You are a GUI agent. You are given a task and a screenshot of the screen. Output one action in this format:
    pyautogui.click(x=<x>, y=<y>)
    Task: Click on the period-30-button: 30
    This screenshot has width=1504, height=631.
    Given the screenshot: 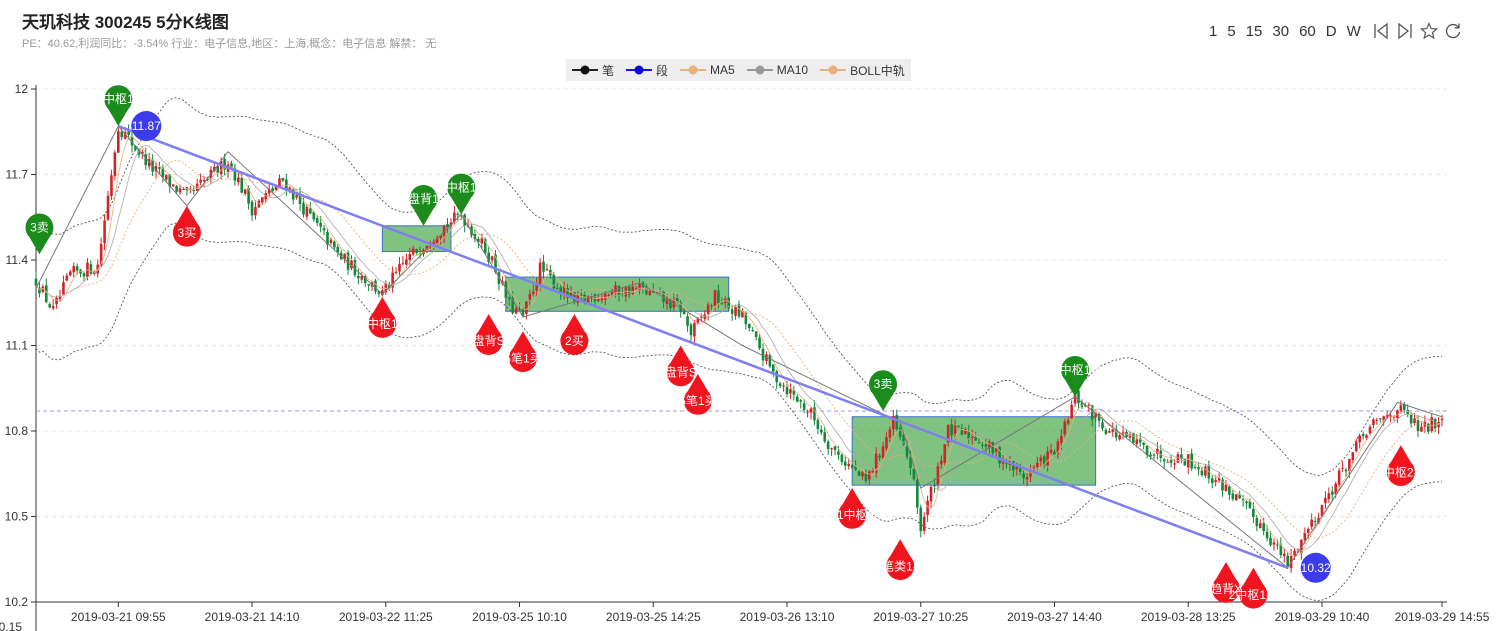 What is the action you would take?
    pyautogui.click(x=1281, y=31)
    